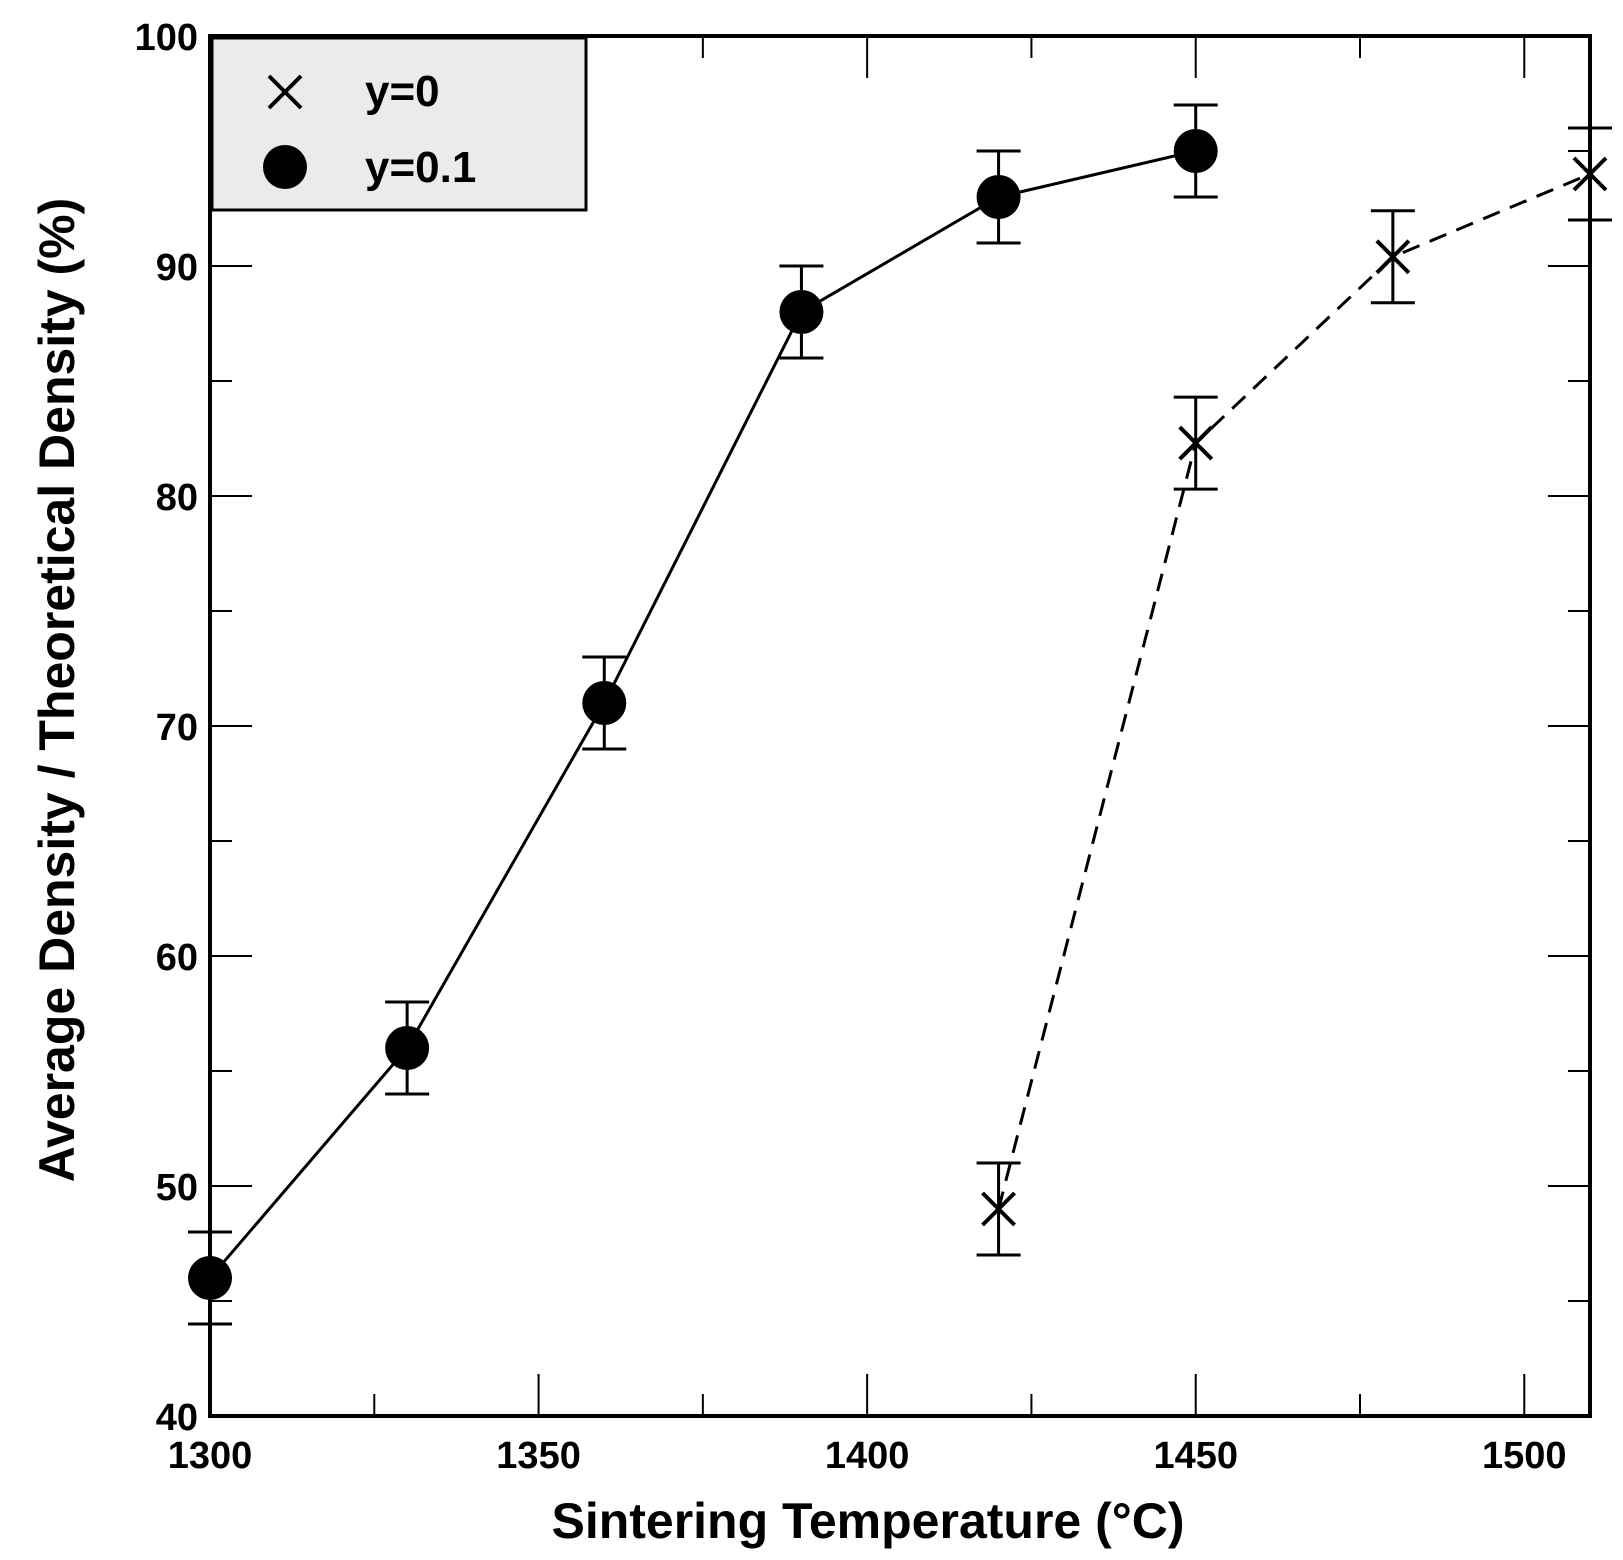  Describe the element at coordinates (177, 728) in the screenshot. I see `y-tick-label: 70` at that location.